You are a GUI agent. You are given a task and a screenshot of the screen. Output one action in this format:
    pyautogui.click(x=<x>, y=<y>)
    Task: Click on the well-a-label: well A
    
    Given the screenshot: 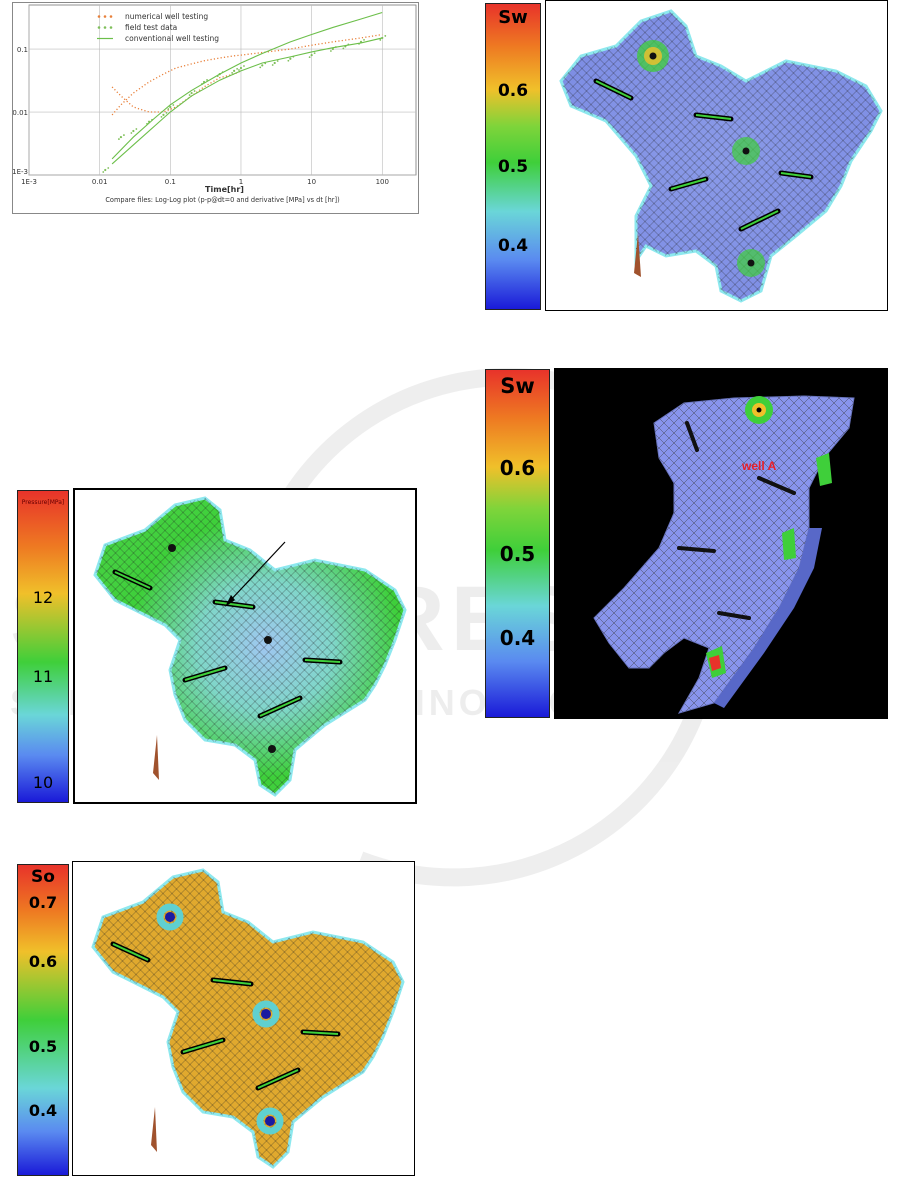 What is the action you would take?
    pyautogui.click(x=759, y=466)
    